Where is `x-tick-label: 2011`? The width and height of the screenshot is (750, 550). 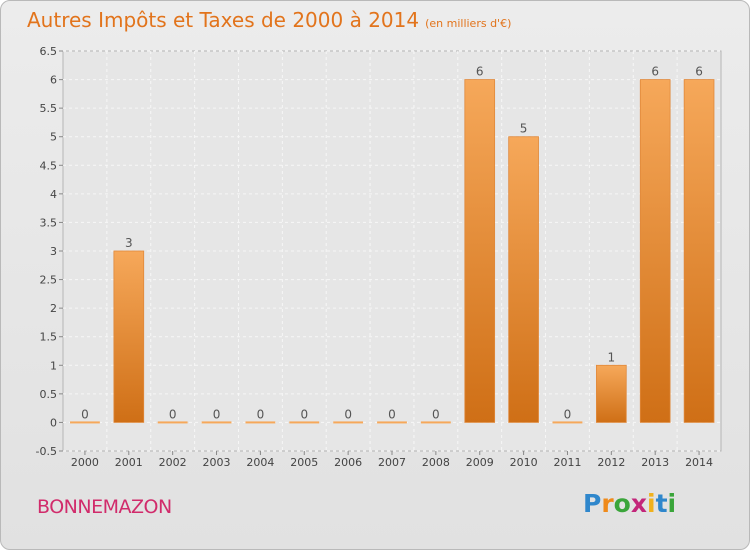
x-tick-label: 2011 is located at coordinates (567, 462).